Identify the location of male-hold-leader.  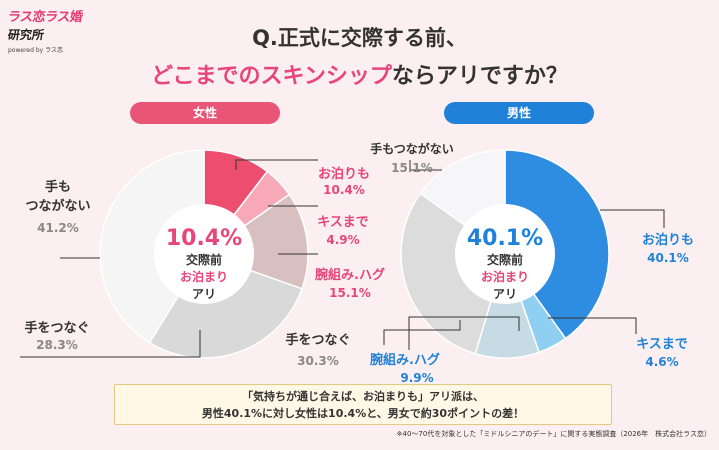
(422, 332).